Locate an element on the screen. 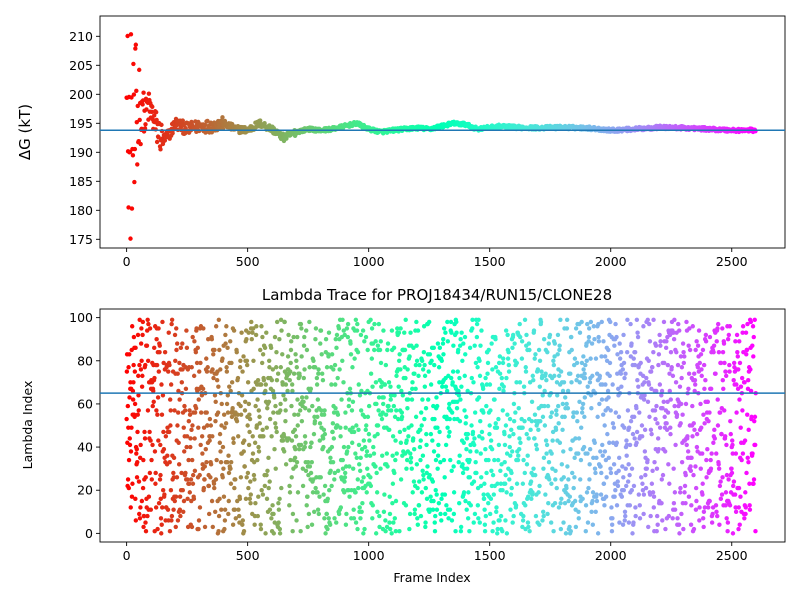 The width and height of the screenshot is (800, 600). y-tick-label: 200 is located at coordinates (81, 94).